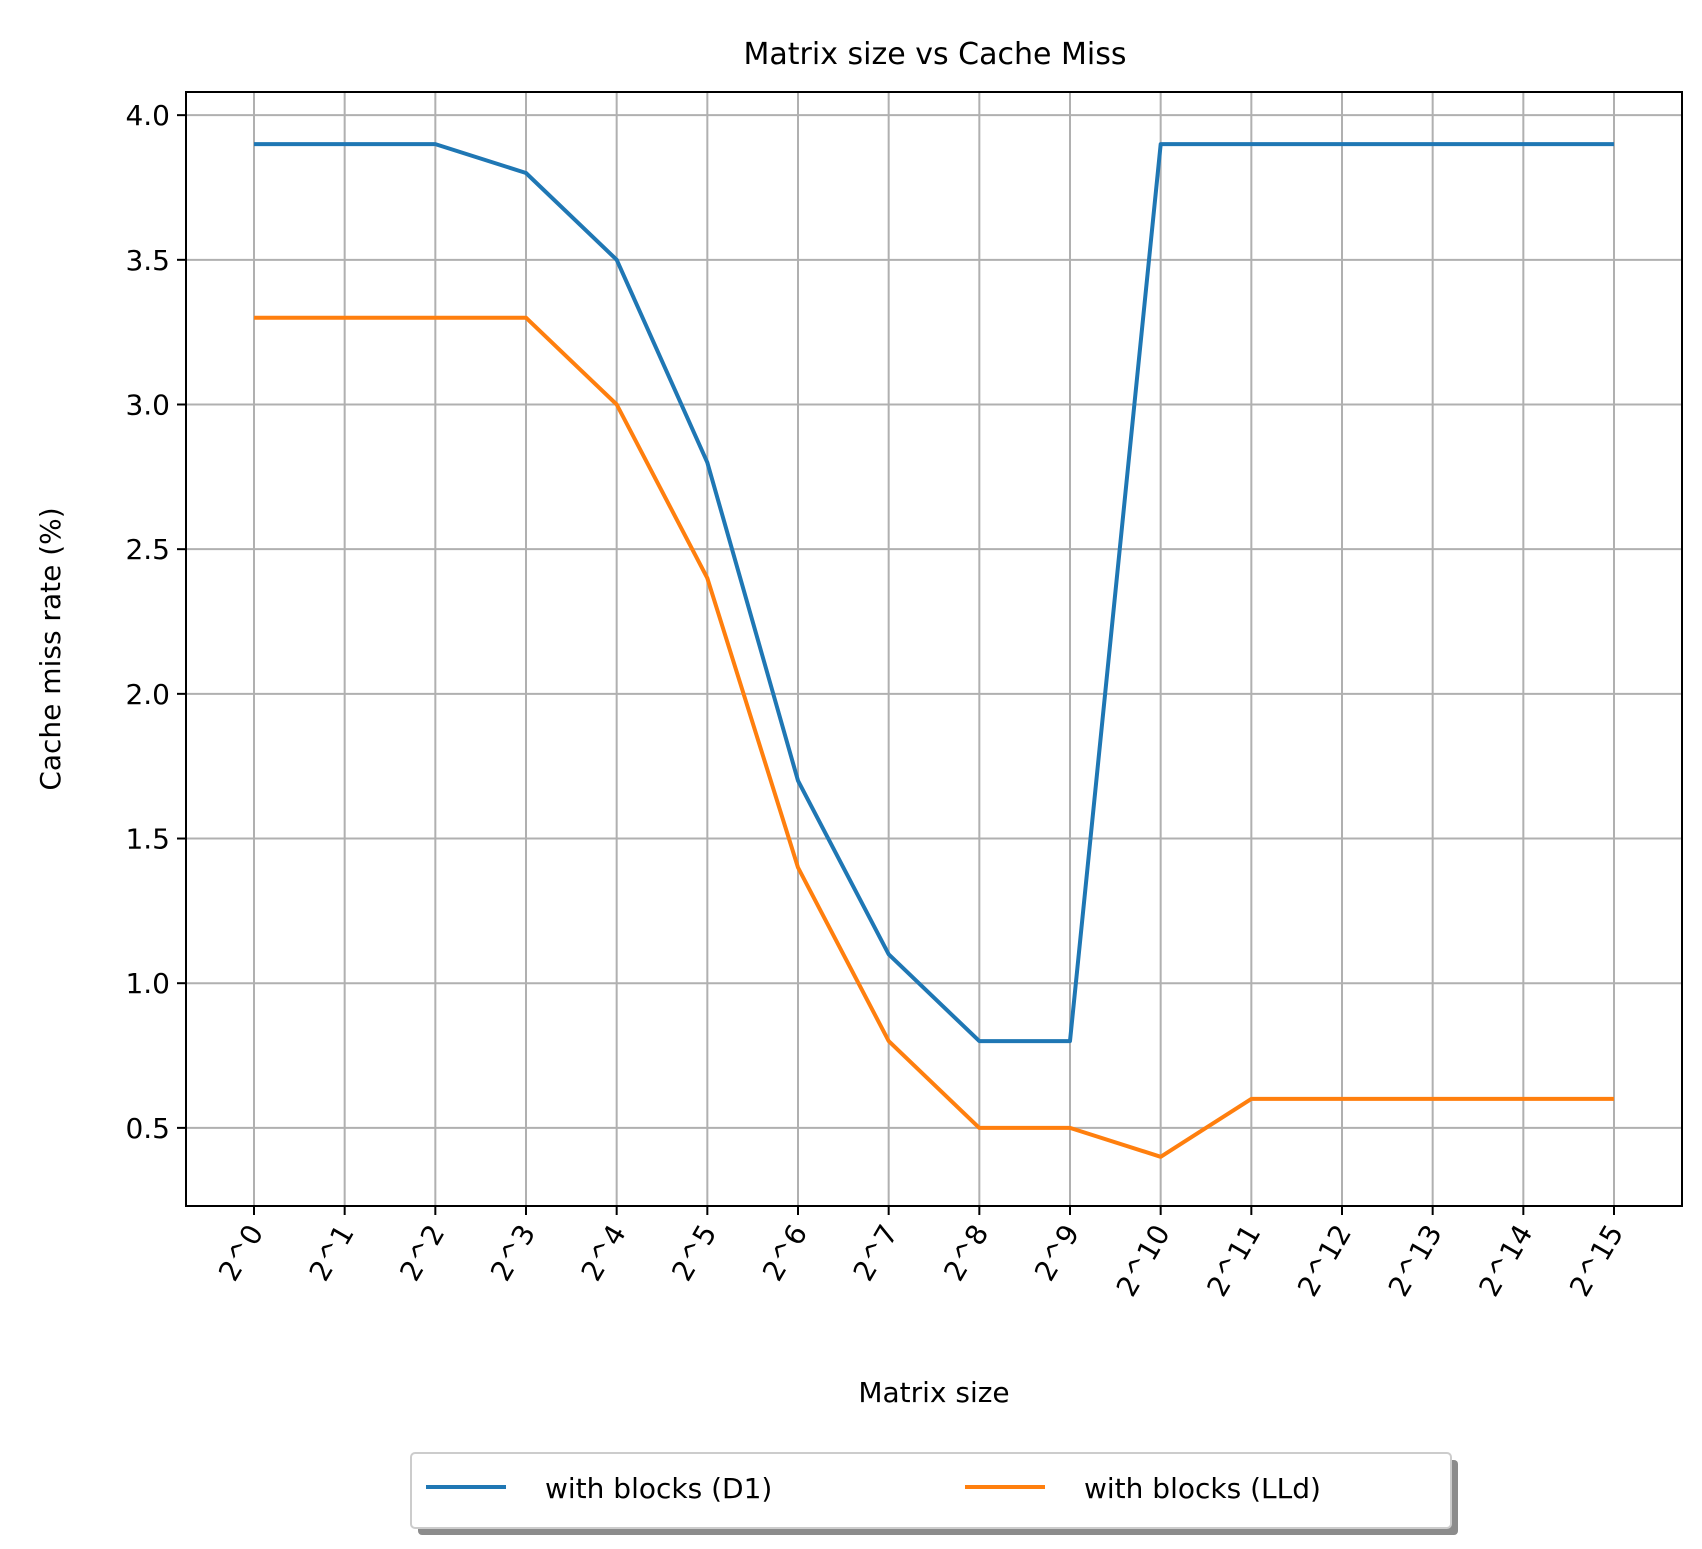 The image size is (1702, 1549). What do you see at coordinates (1505, 1260) in the screenshot?
I see `x-tick-label: 2^14` at bounding box center [1505, 1260].